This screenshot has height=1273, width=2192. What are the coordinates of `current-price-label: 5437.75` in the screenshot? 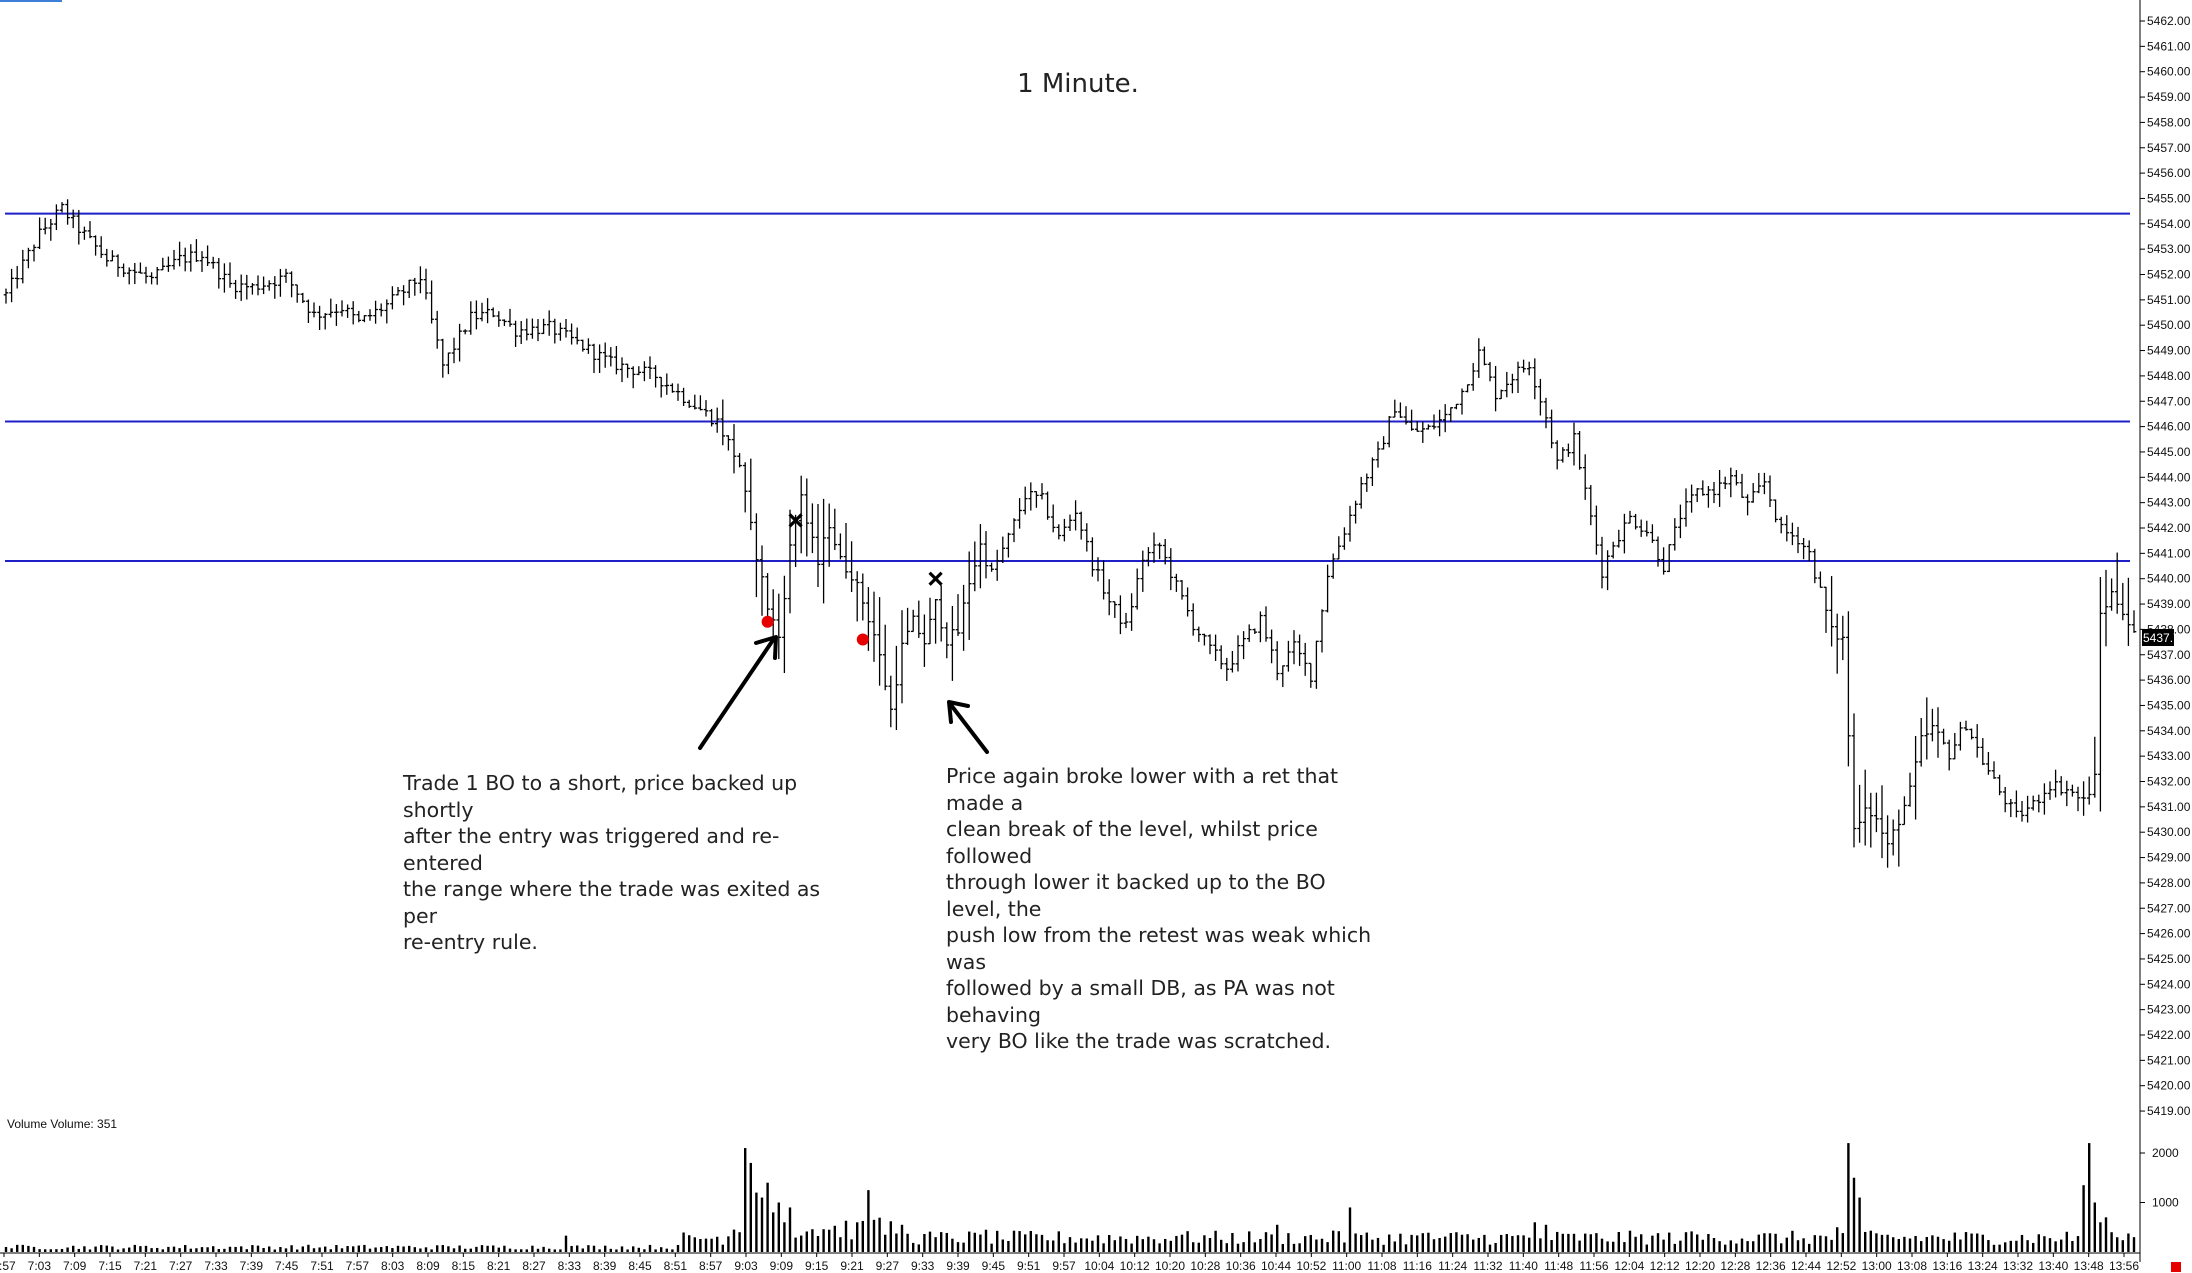 It's located at (2165, 638).